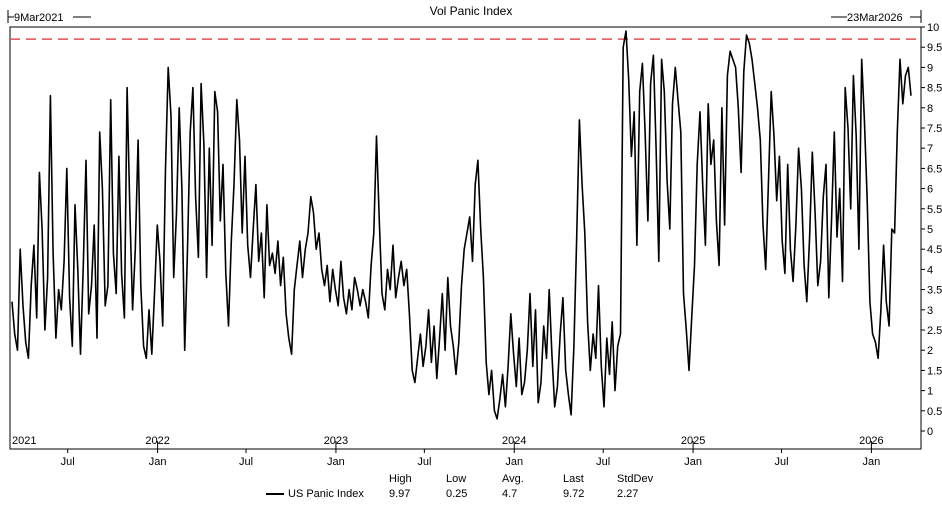 The image size is (942, 509). Describe the element at coordinates (275, 494) in the screenshot. I see `legend-swatch` at that location.